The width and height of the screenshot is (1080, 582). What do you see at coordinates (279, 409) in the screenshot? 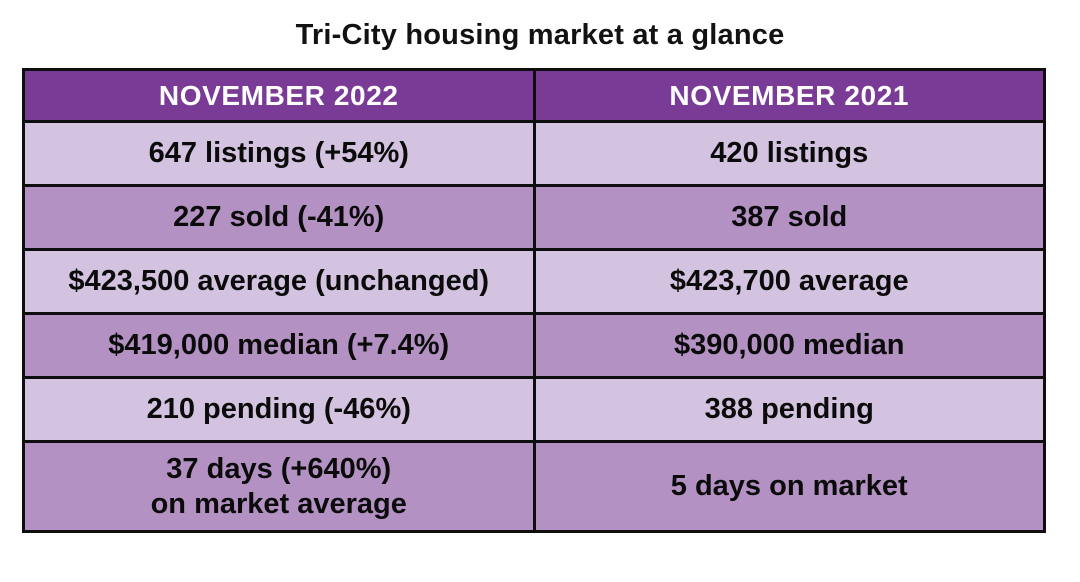
I see `cell-pending-2022: 210 pending (-46%)` at bounding box center [279, 409].